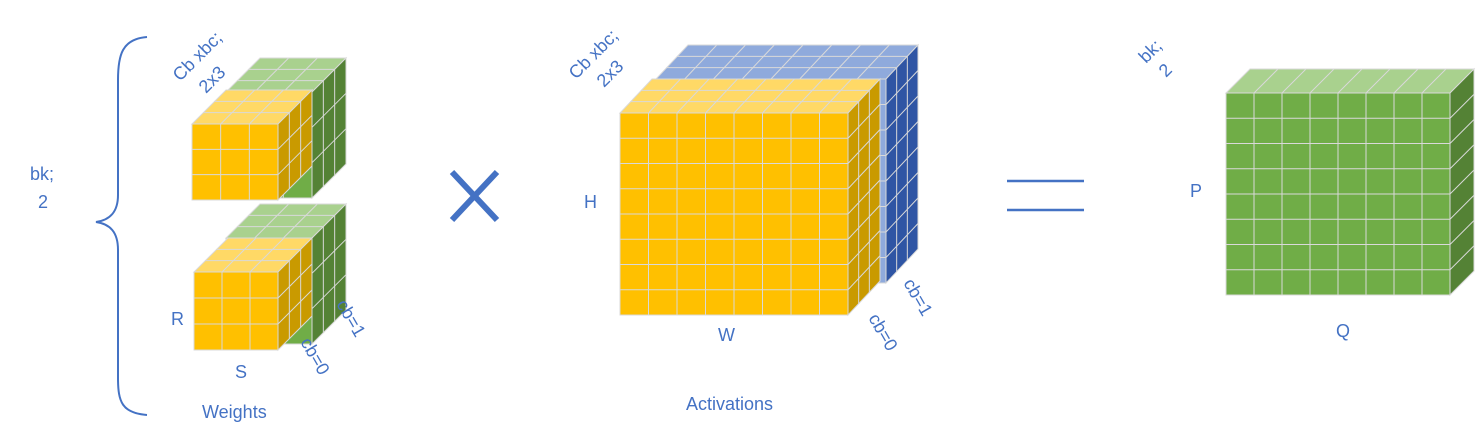 Image resolution: width=1477 pixels, height=438 pixels. Describe the element at coordinates (1165, 70) in the screenshot. I see `output-bk-value: 2` at that location.